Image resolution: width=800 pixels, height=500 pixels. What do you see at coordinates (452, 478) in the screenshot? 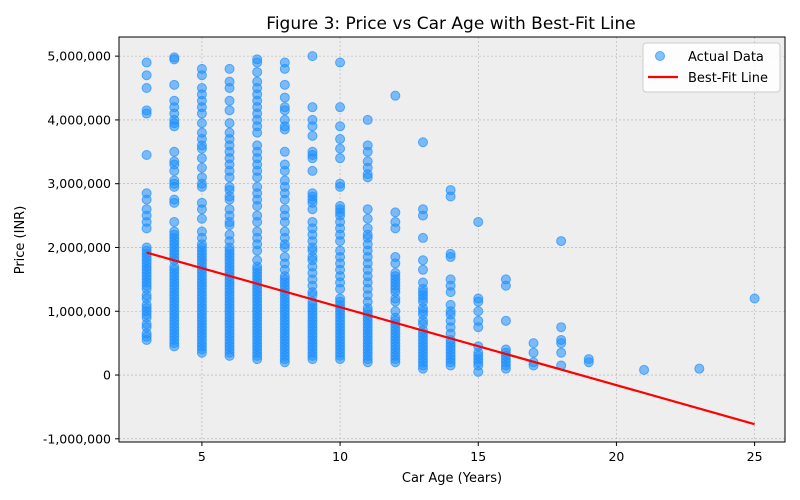
I see `x-axis-label: Car Age (Years)` at bounding box center [452, 478].